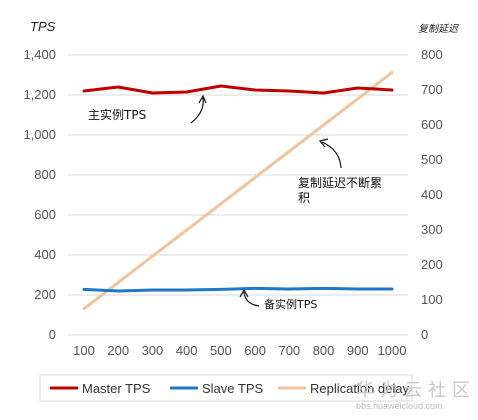  Describe the element at coordinates (340, 182) in the screenshot. I see `annotation-delay-line1: 复制延迟不断累` at that location.